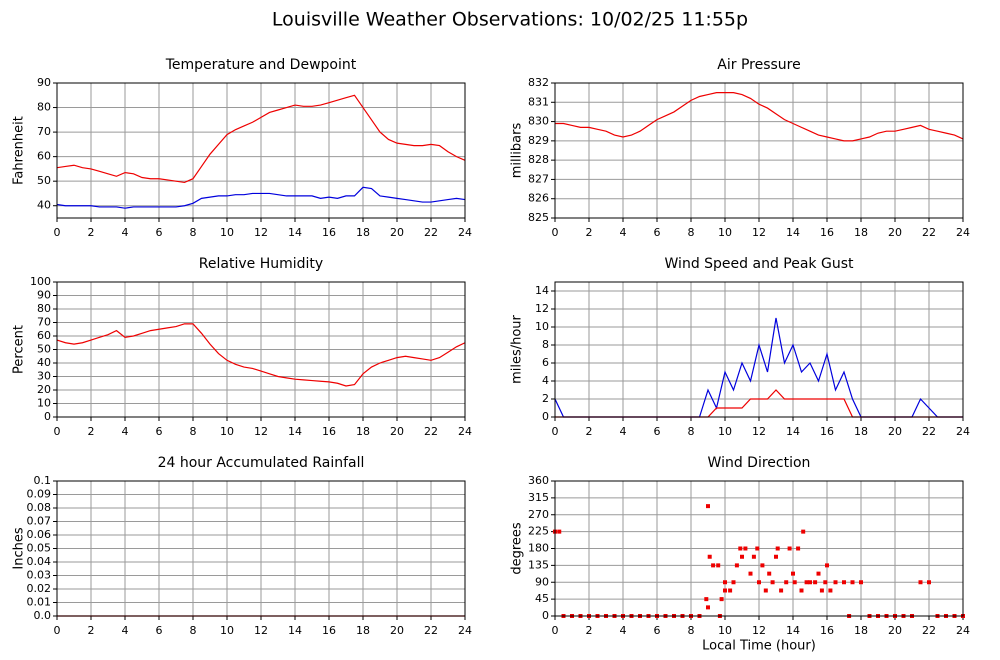 The width and height of the screenshot is (1000, 660). Describe the element at coordinates (545, 380) in the screenshot. I see `y-tick-label: 4` at that location.